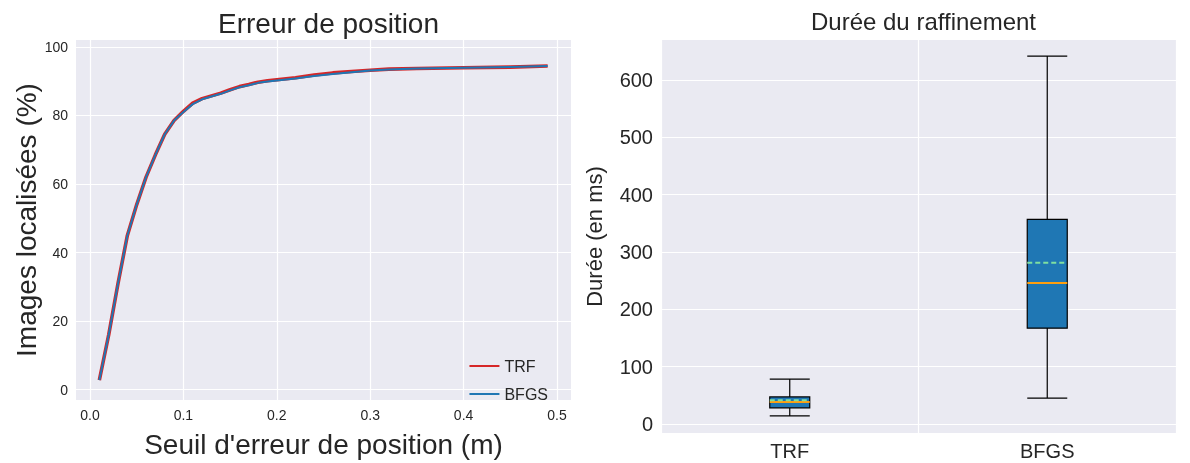 Image resolution: width=1190 pixels, height=463 pixels. Describe the element at coordinates (60, 321) in the screenshot. I see `y-tick-label: 20` at that location.